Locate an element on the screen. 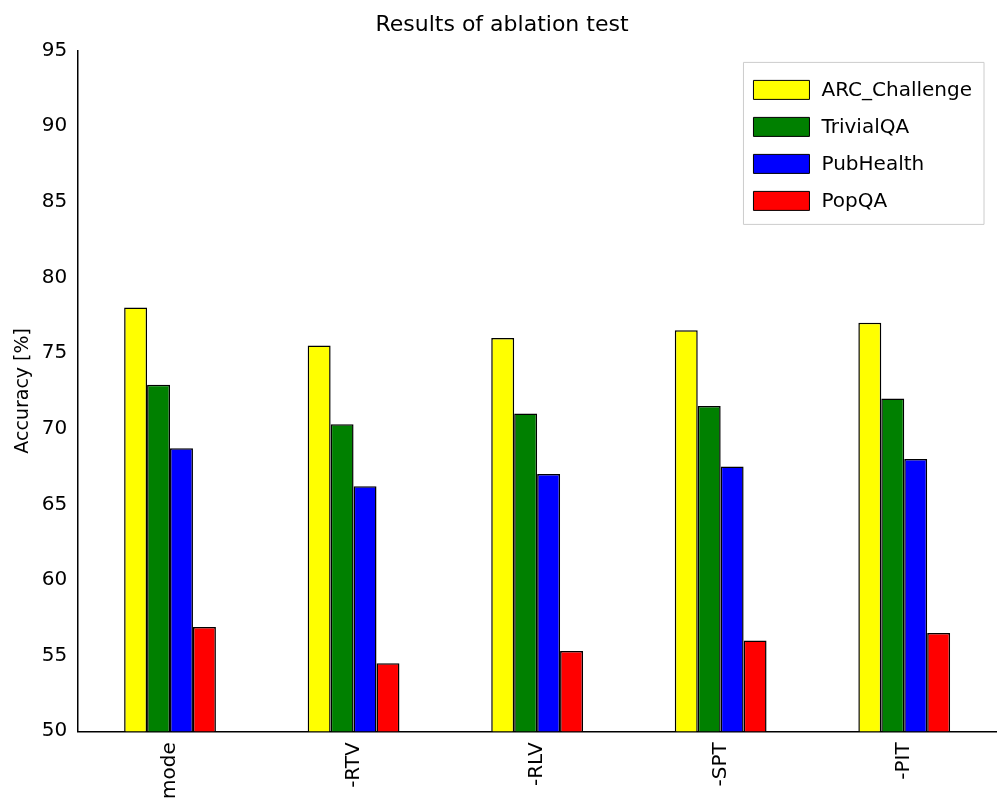  x-tick-label: -SPT is located at coordinates (718, 764).